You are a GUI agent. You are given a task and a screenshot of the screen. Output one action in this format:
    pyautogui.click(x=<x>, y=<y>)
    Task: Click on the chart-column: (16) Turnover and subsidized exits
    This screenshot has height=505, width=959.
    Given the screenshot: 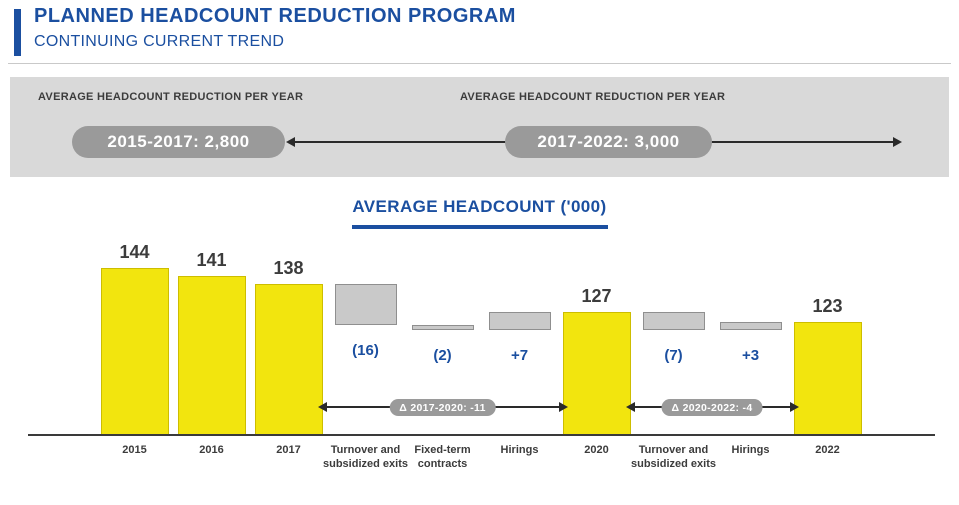 What is the action you would take?
    pyautogui.click(x=365, y=350)
    